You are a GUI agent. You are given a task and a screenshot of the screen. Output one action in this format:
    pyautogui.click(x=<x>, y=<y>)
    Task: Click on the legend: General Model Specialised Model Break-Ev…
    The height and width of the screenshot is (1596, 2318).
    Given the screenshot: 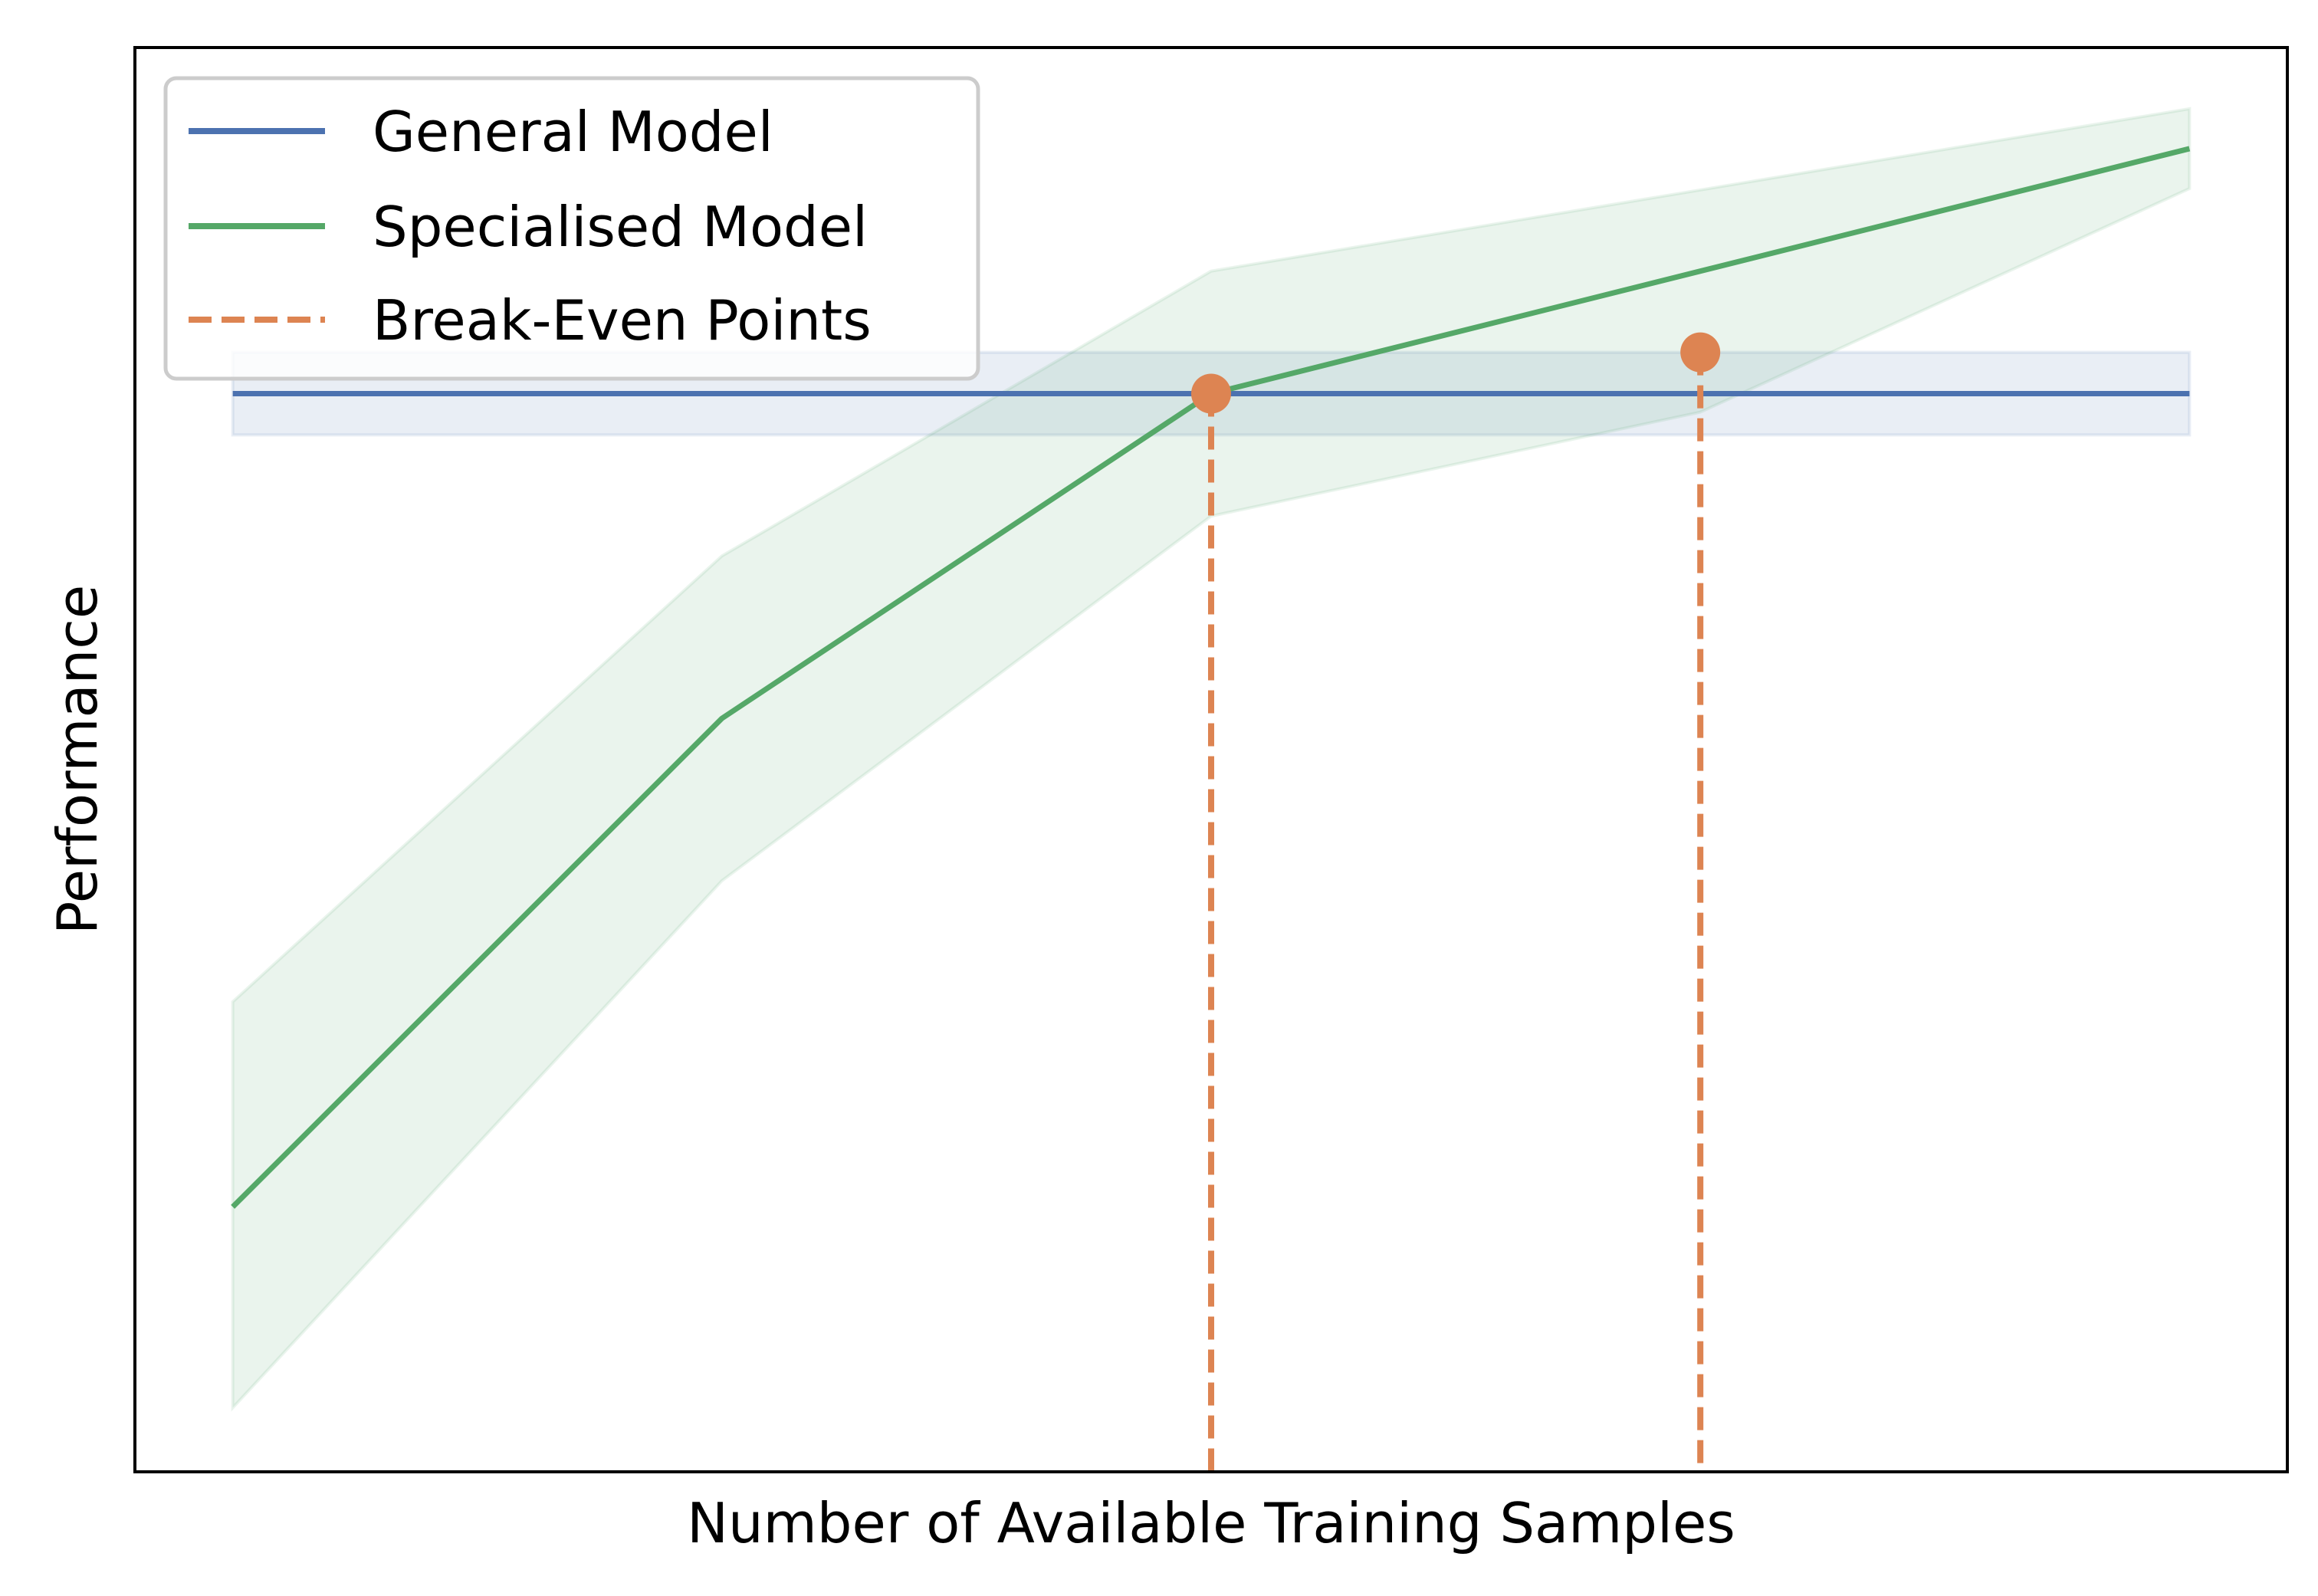 What is the action you would take?
    pyautogui.click(x=571, y=228)
    